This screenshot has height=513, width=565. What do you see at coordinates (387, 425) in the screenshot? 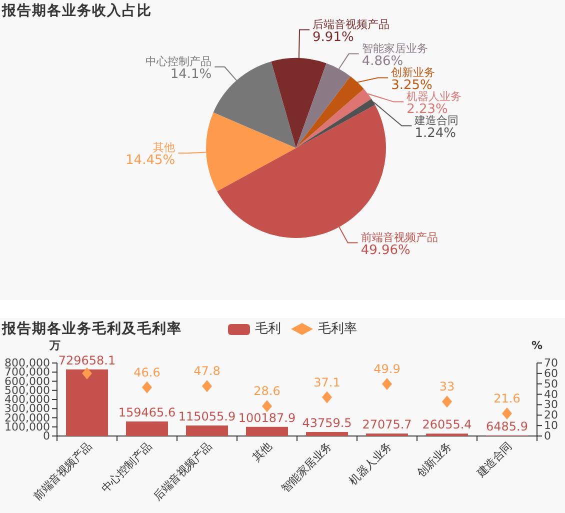
I see `data-label: 27075.7` at bounding box center [387, 425].